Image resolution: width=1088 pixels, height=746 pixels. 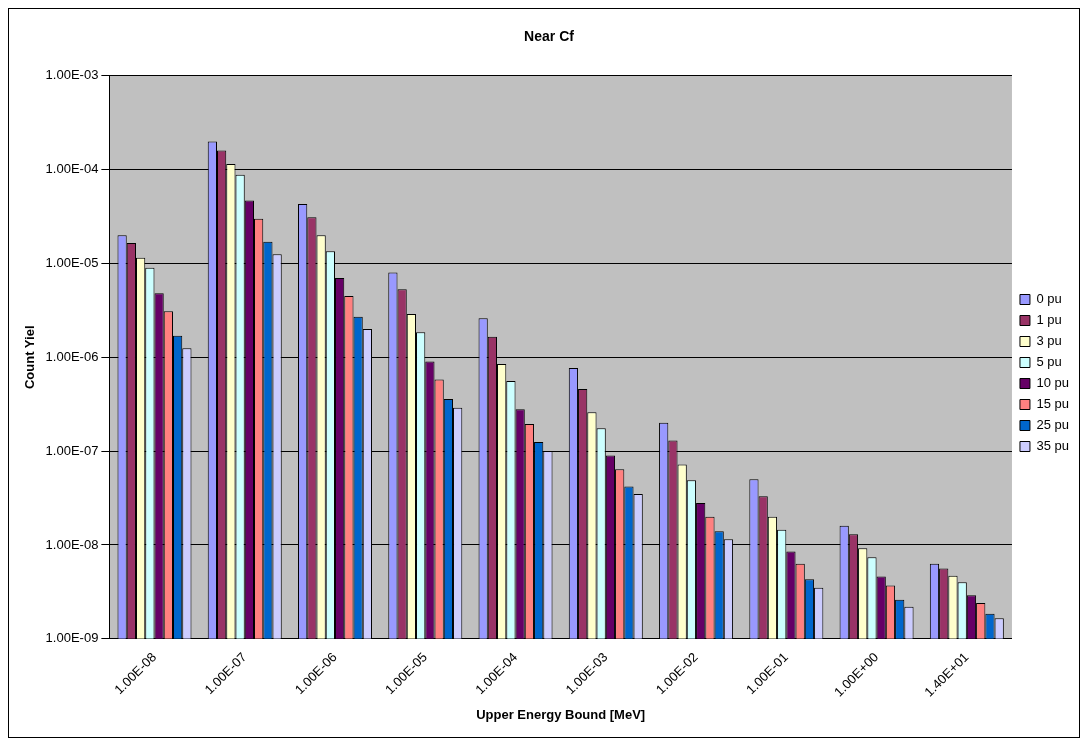 What do you see at coordinates (72, 544) in the screenshot?
I see `y-tick-label: 1.00E-08` at bounding box center [72, 544].